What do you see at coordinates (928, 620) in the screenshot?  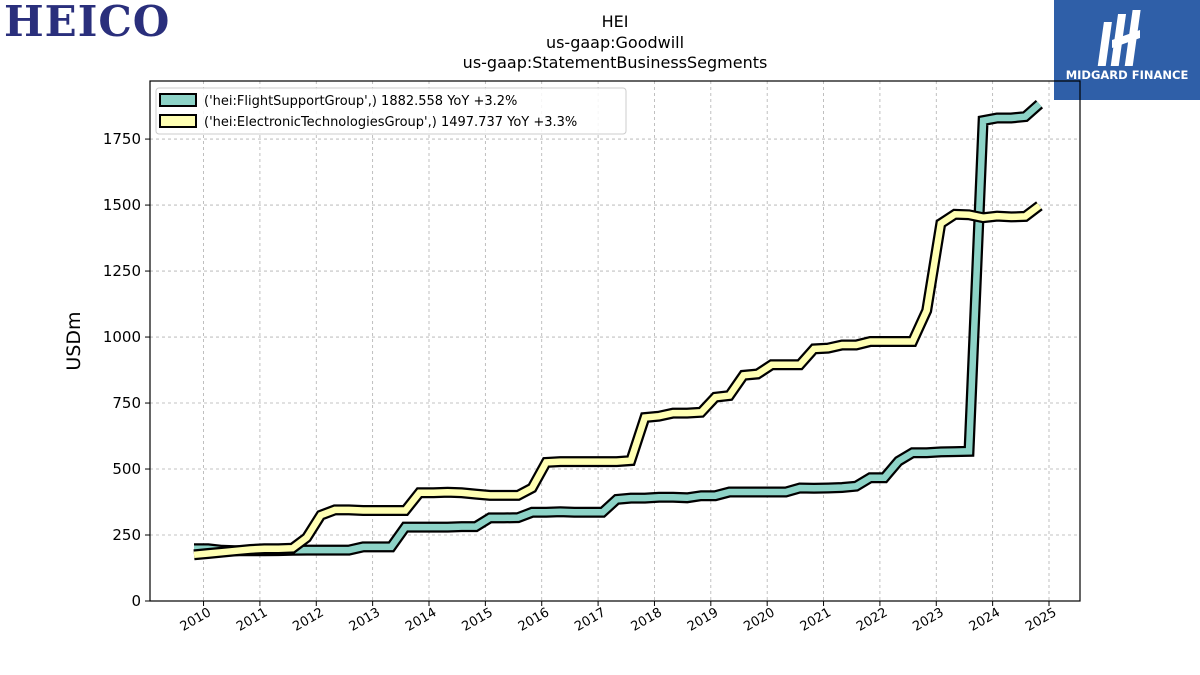 I see `x-tick-label: 2023` at bounding box center [928, 620].